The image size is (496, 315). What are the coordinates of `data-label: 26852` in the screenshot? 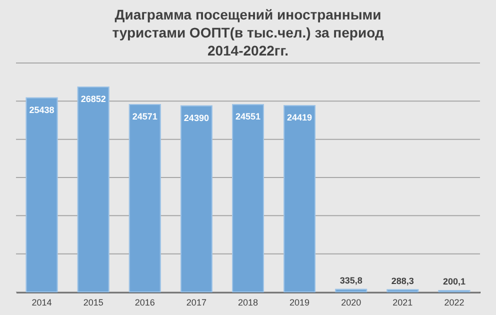 It's located at (93, 99).